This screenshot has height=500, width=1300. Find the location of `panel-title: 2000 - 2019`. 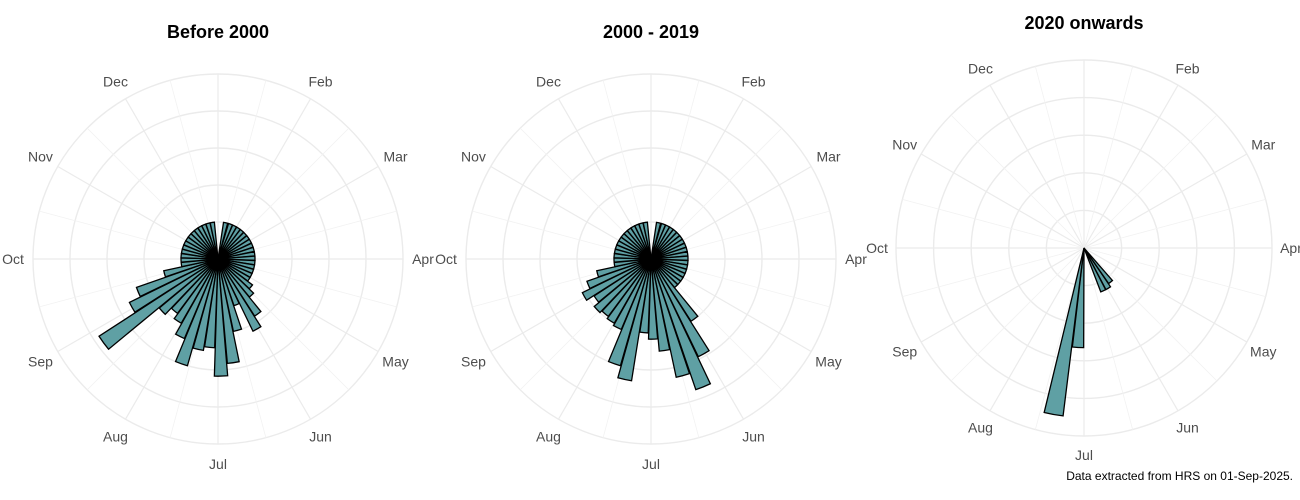

panel-title: 2000 - 2019 is located at coordinates (651, 32).